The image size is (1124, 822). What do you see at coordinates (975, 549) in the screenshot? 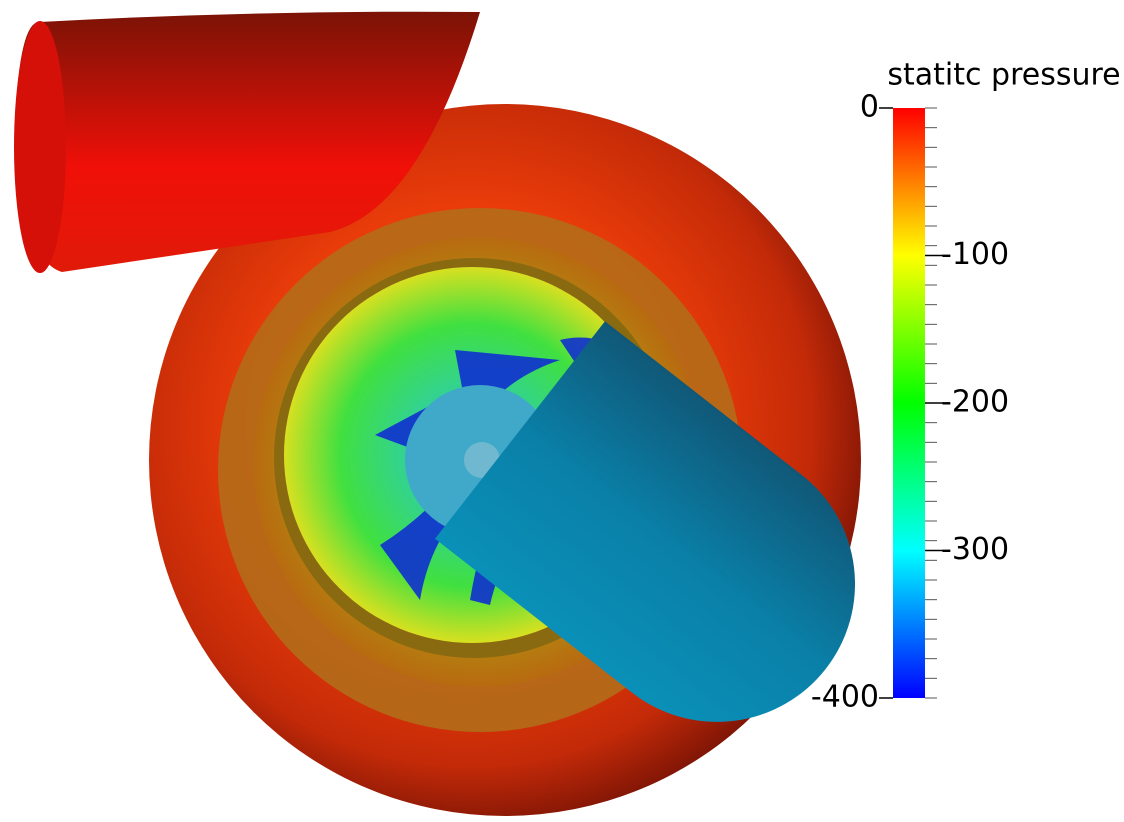
I see `tick-label: -300` at bounding box center [975, 549].